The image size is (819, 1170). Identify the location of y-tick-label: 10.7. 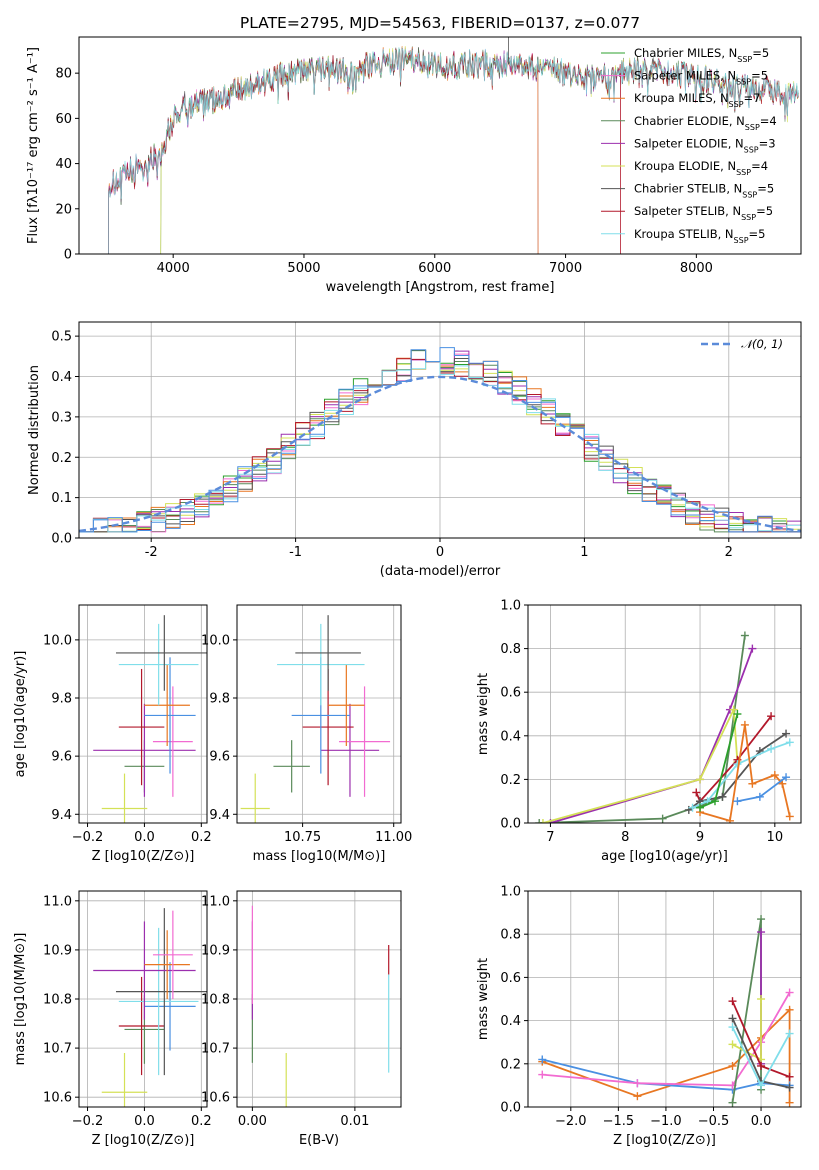
(215, 1049).